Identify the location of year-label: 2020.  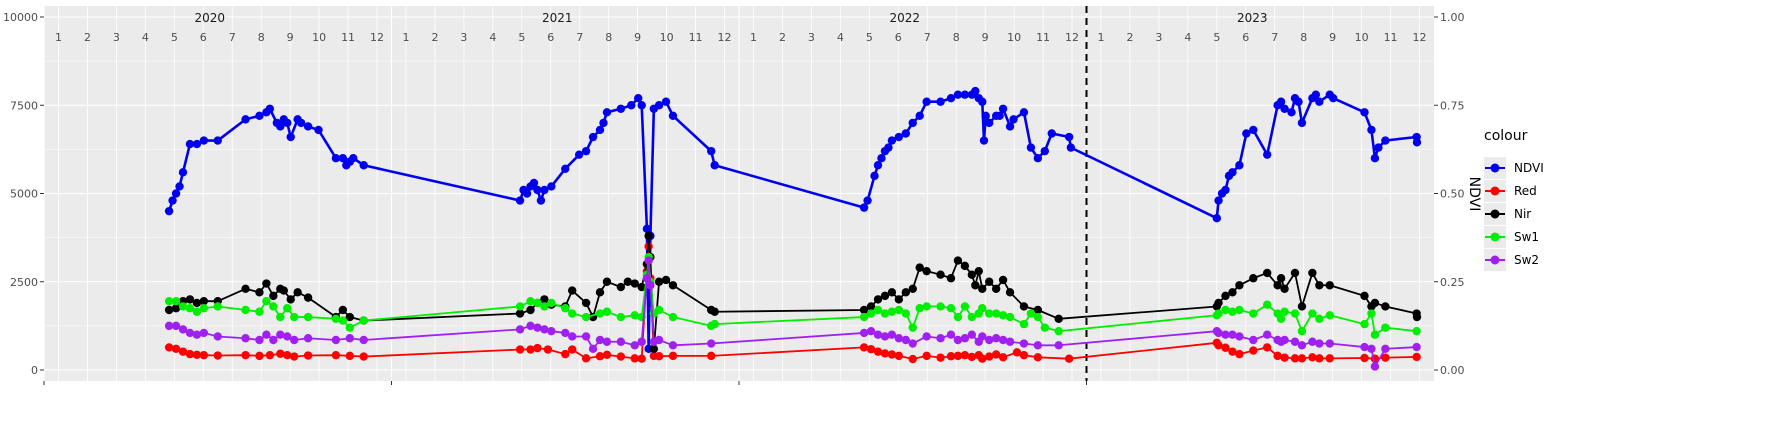
(209, 18).